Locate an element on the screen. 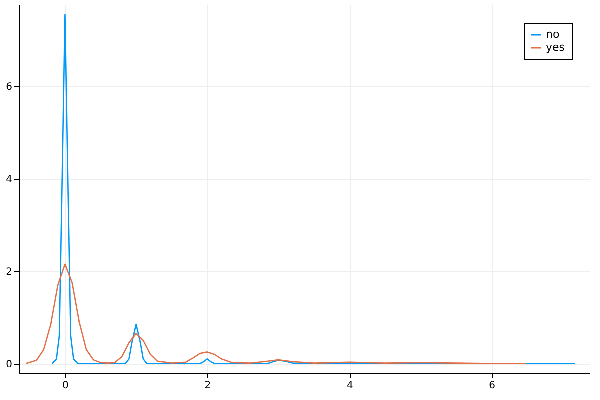 The height and width of the screenshot is (400, 600). y-tick-label: 6 is located at coordinates (9, 87).